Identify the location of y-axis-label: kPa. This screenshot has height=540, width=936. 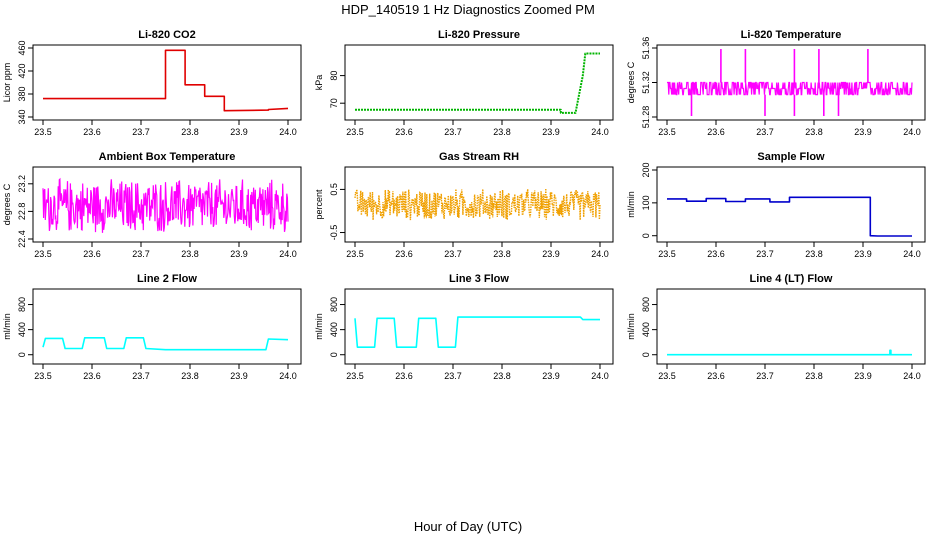
(319, 83).